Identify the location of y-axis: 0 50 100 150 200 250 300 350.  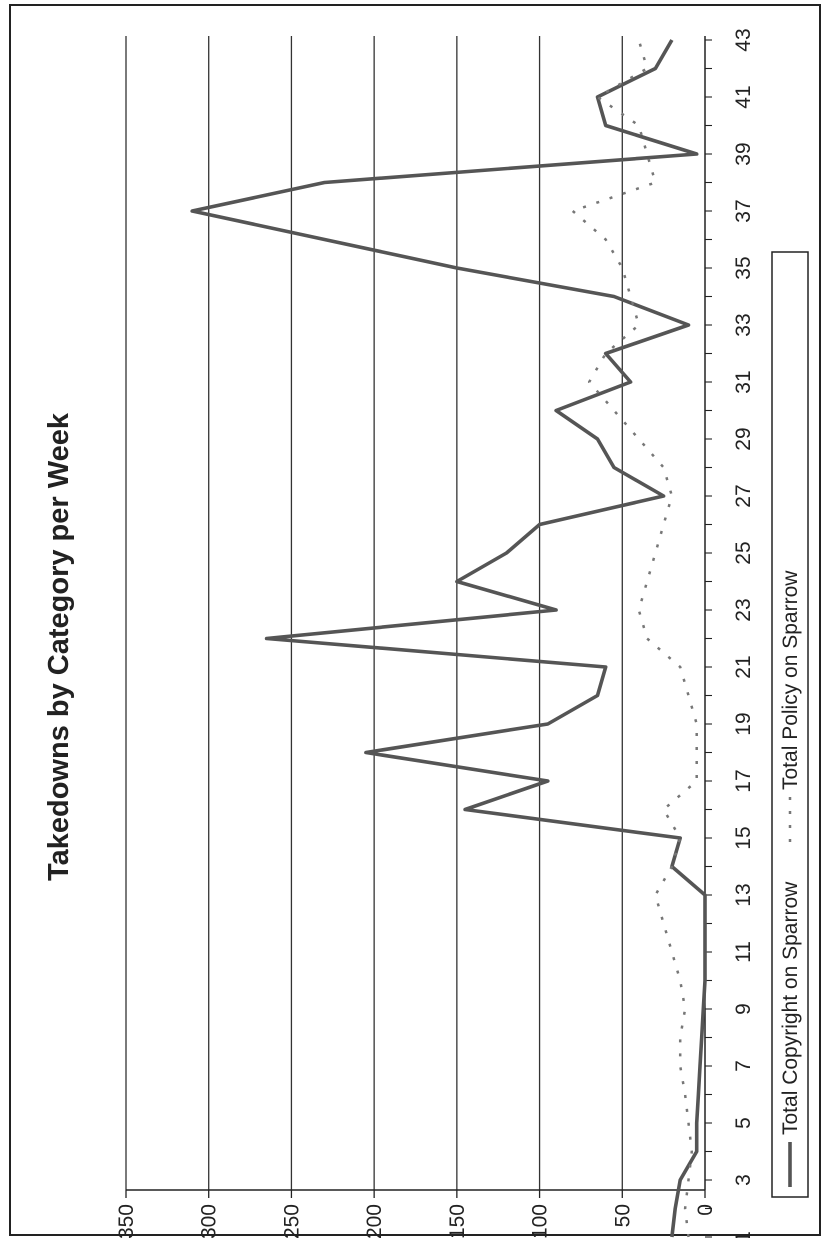
(416, 1213).